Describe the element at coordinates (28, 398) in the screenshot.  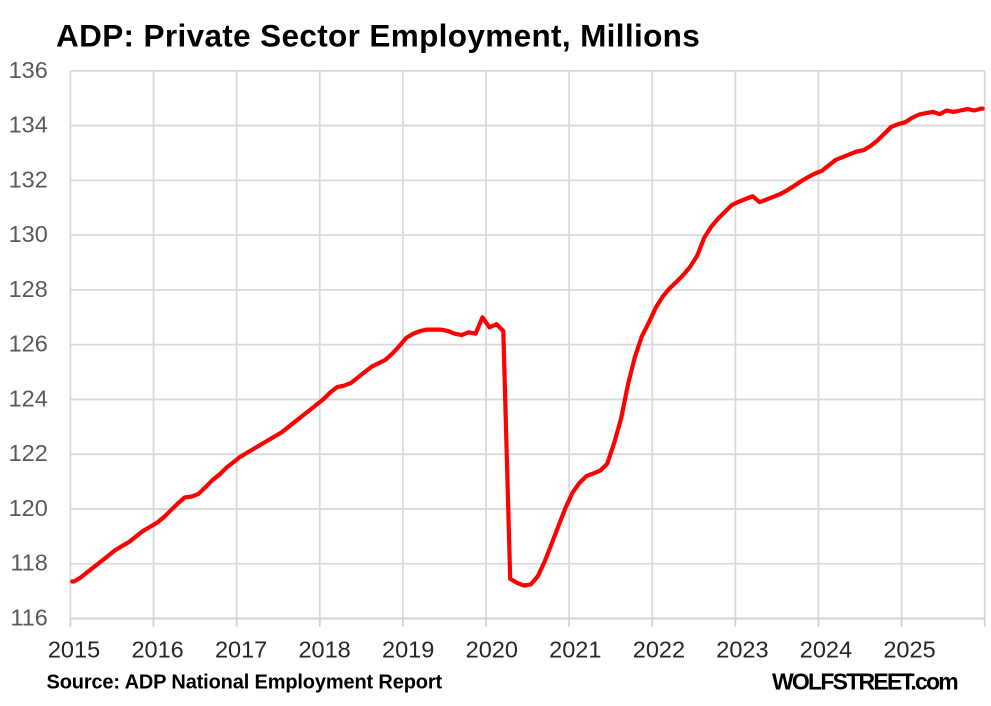
I see `svg-text: 124` at that location.